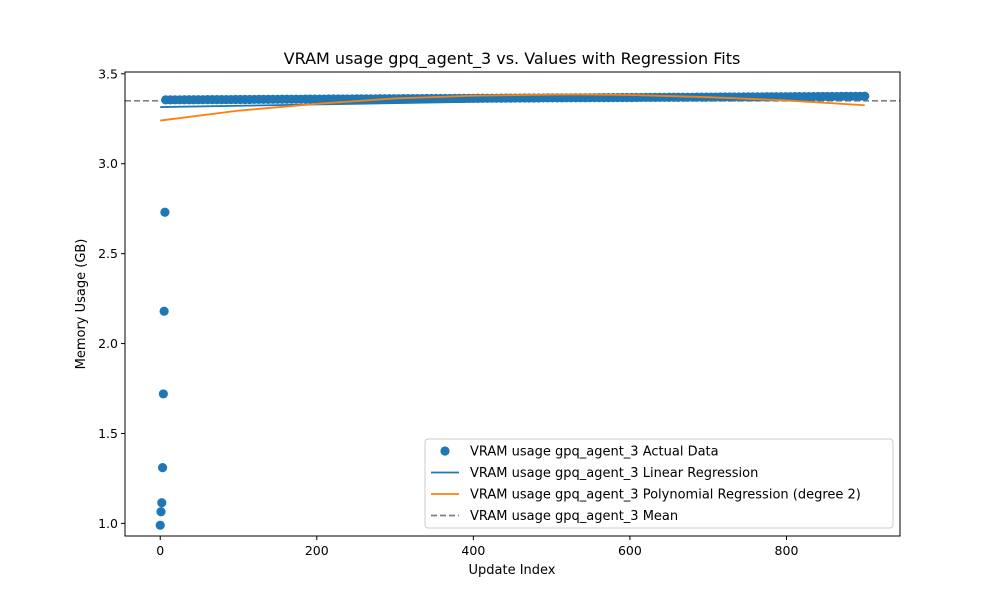  I want to click on y-tick-label: 2.0, so click(108, 343).